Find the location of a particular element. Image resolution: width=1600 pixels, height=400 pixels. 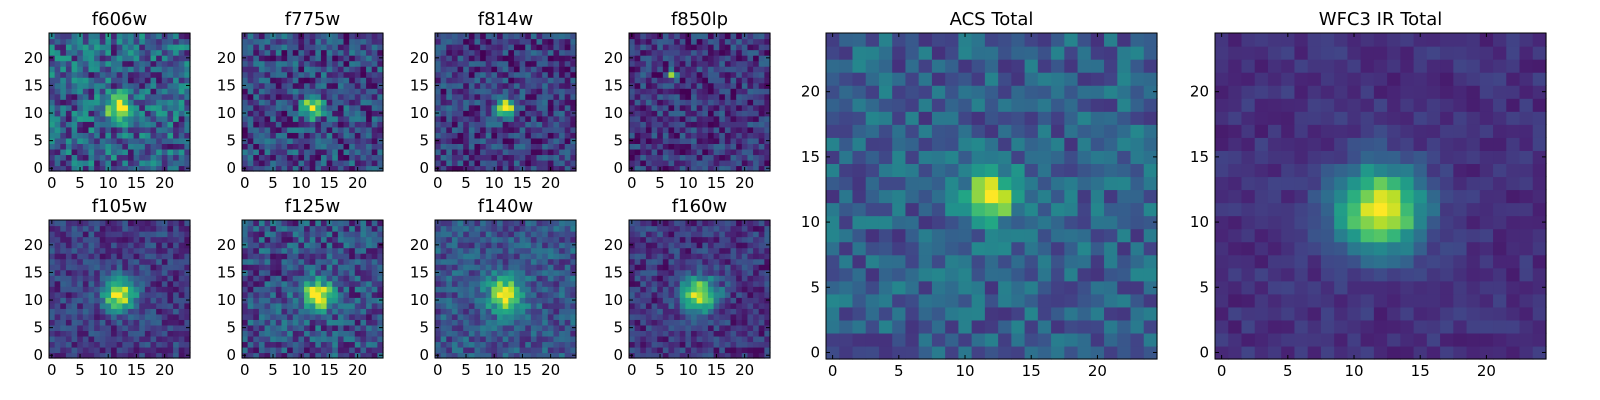

axes-frame is located at coordinates (312, 289).